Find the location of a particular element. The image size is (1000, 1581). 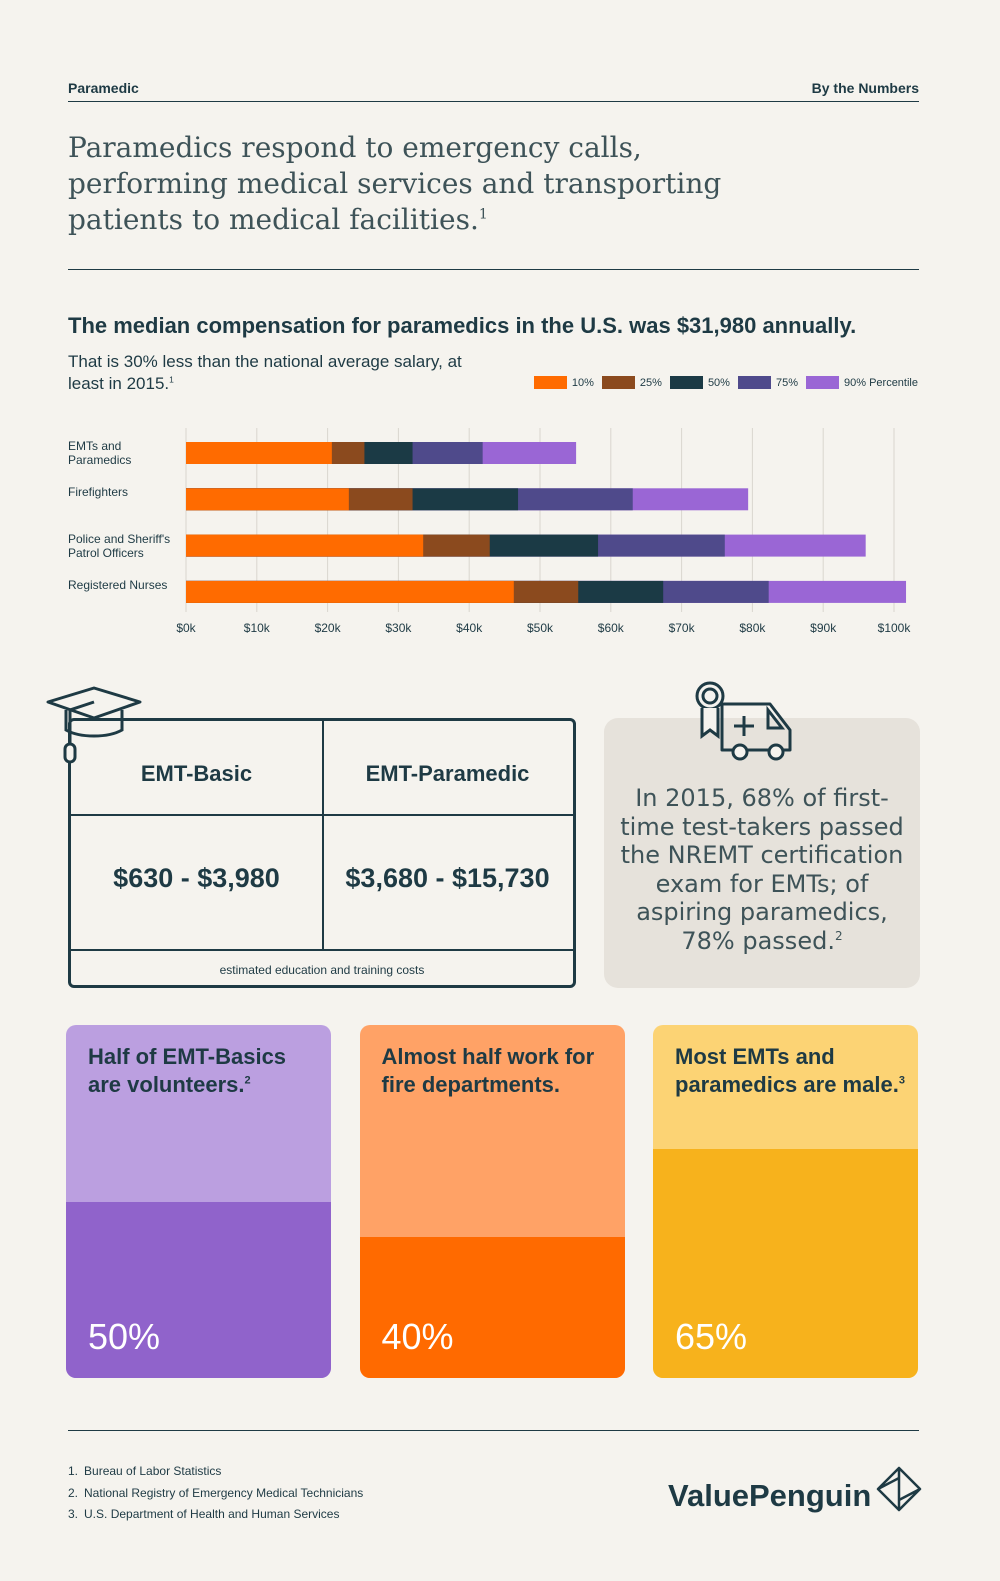

legend: 10% 25% 50% 75% 90% Percentile is located at coordinates (725, 382).